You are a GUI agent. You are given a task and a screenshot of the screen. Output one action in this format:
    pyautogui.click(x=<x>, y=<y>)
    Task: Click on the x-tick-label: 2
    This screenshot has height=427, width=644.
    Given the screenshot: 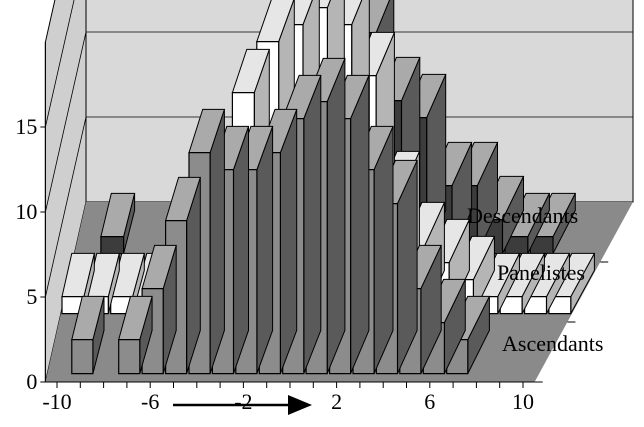 What is the action you would take?
    pyautogui.click(x=336, y=401)
    